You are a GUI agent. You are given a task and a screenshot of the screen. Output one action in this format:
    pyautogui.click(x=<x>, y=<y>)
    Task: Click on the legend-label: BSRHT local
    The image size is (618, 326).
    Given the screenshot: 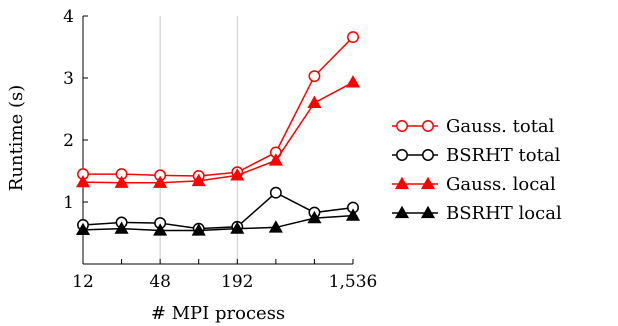 What is the action you would take?
    pyautogui.click(x=504, y=213)
    